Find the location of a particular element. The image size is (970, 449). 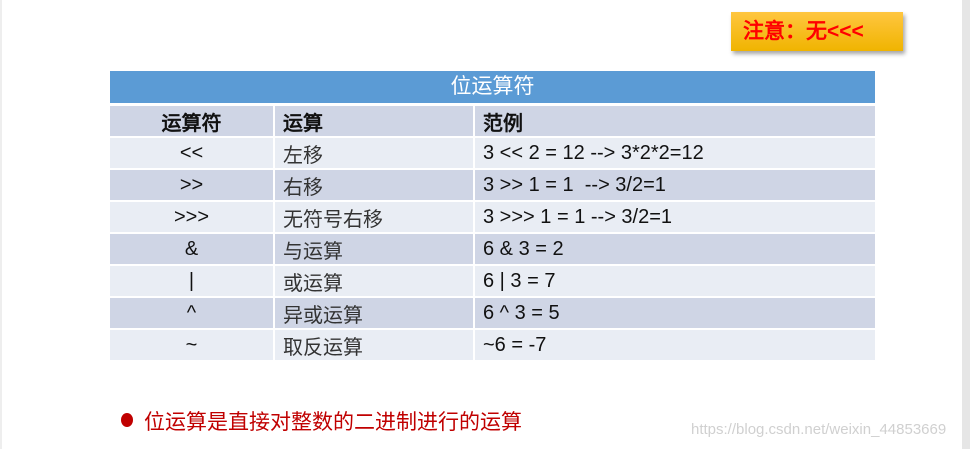

example-cell: 3 >>> 1 = 1 --> 3/2=1 is located at coordinates (675, 216).